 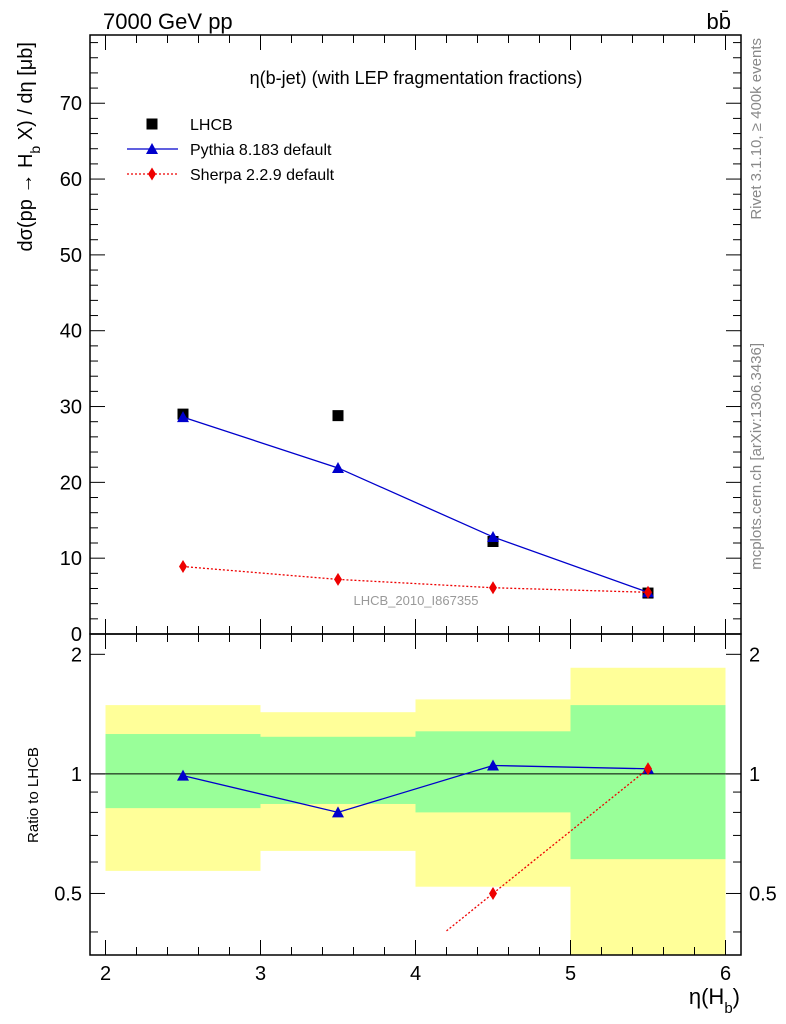 What do you see at coordinates (754, 775) in the screenshot?
I see `ratio-y-tick-label-right: 1` at bounding box center [754, 775].